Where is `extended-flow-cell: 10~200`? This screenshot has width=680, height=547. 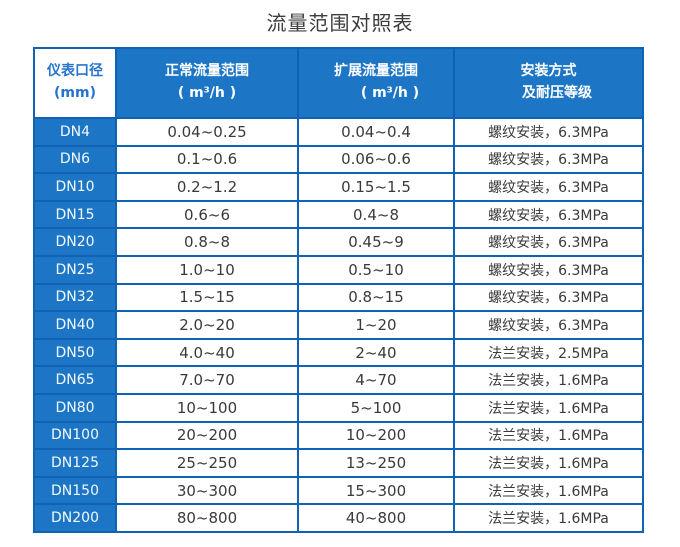 extended-flow-cell: 10~200 is located at coordinates (376, 435).